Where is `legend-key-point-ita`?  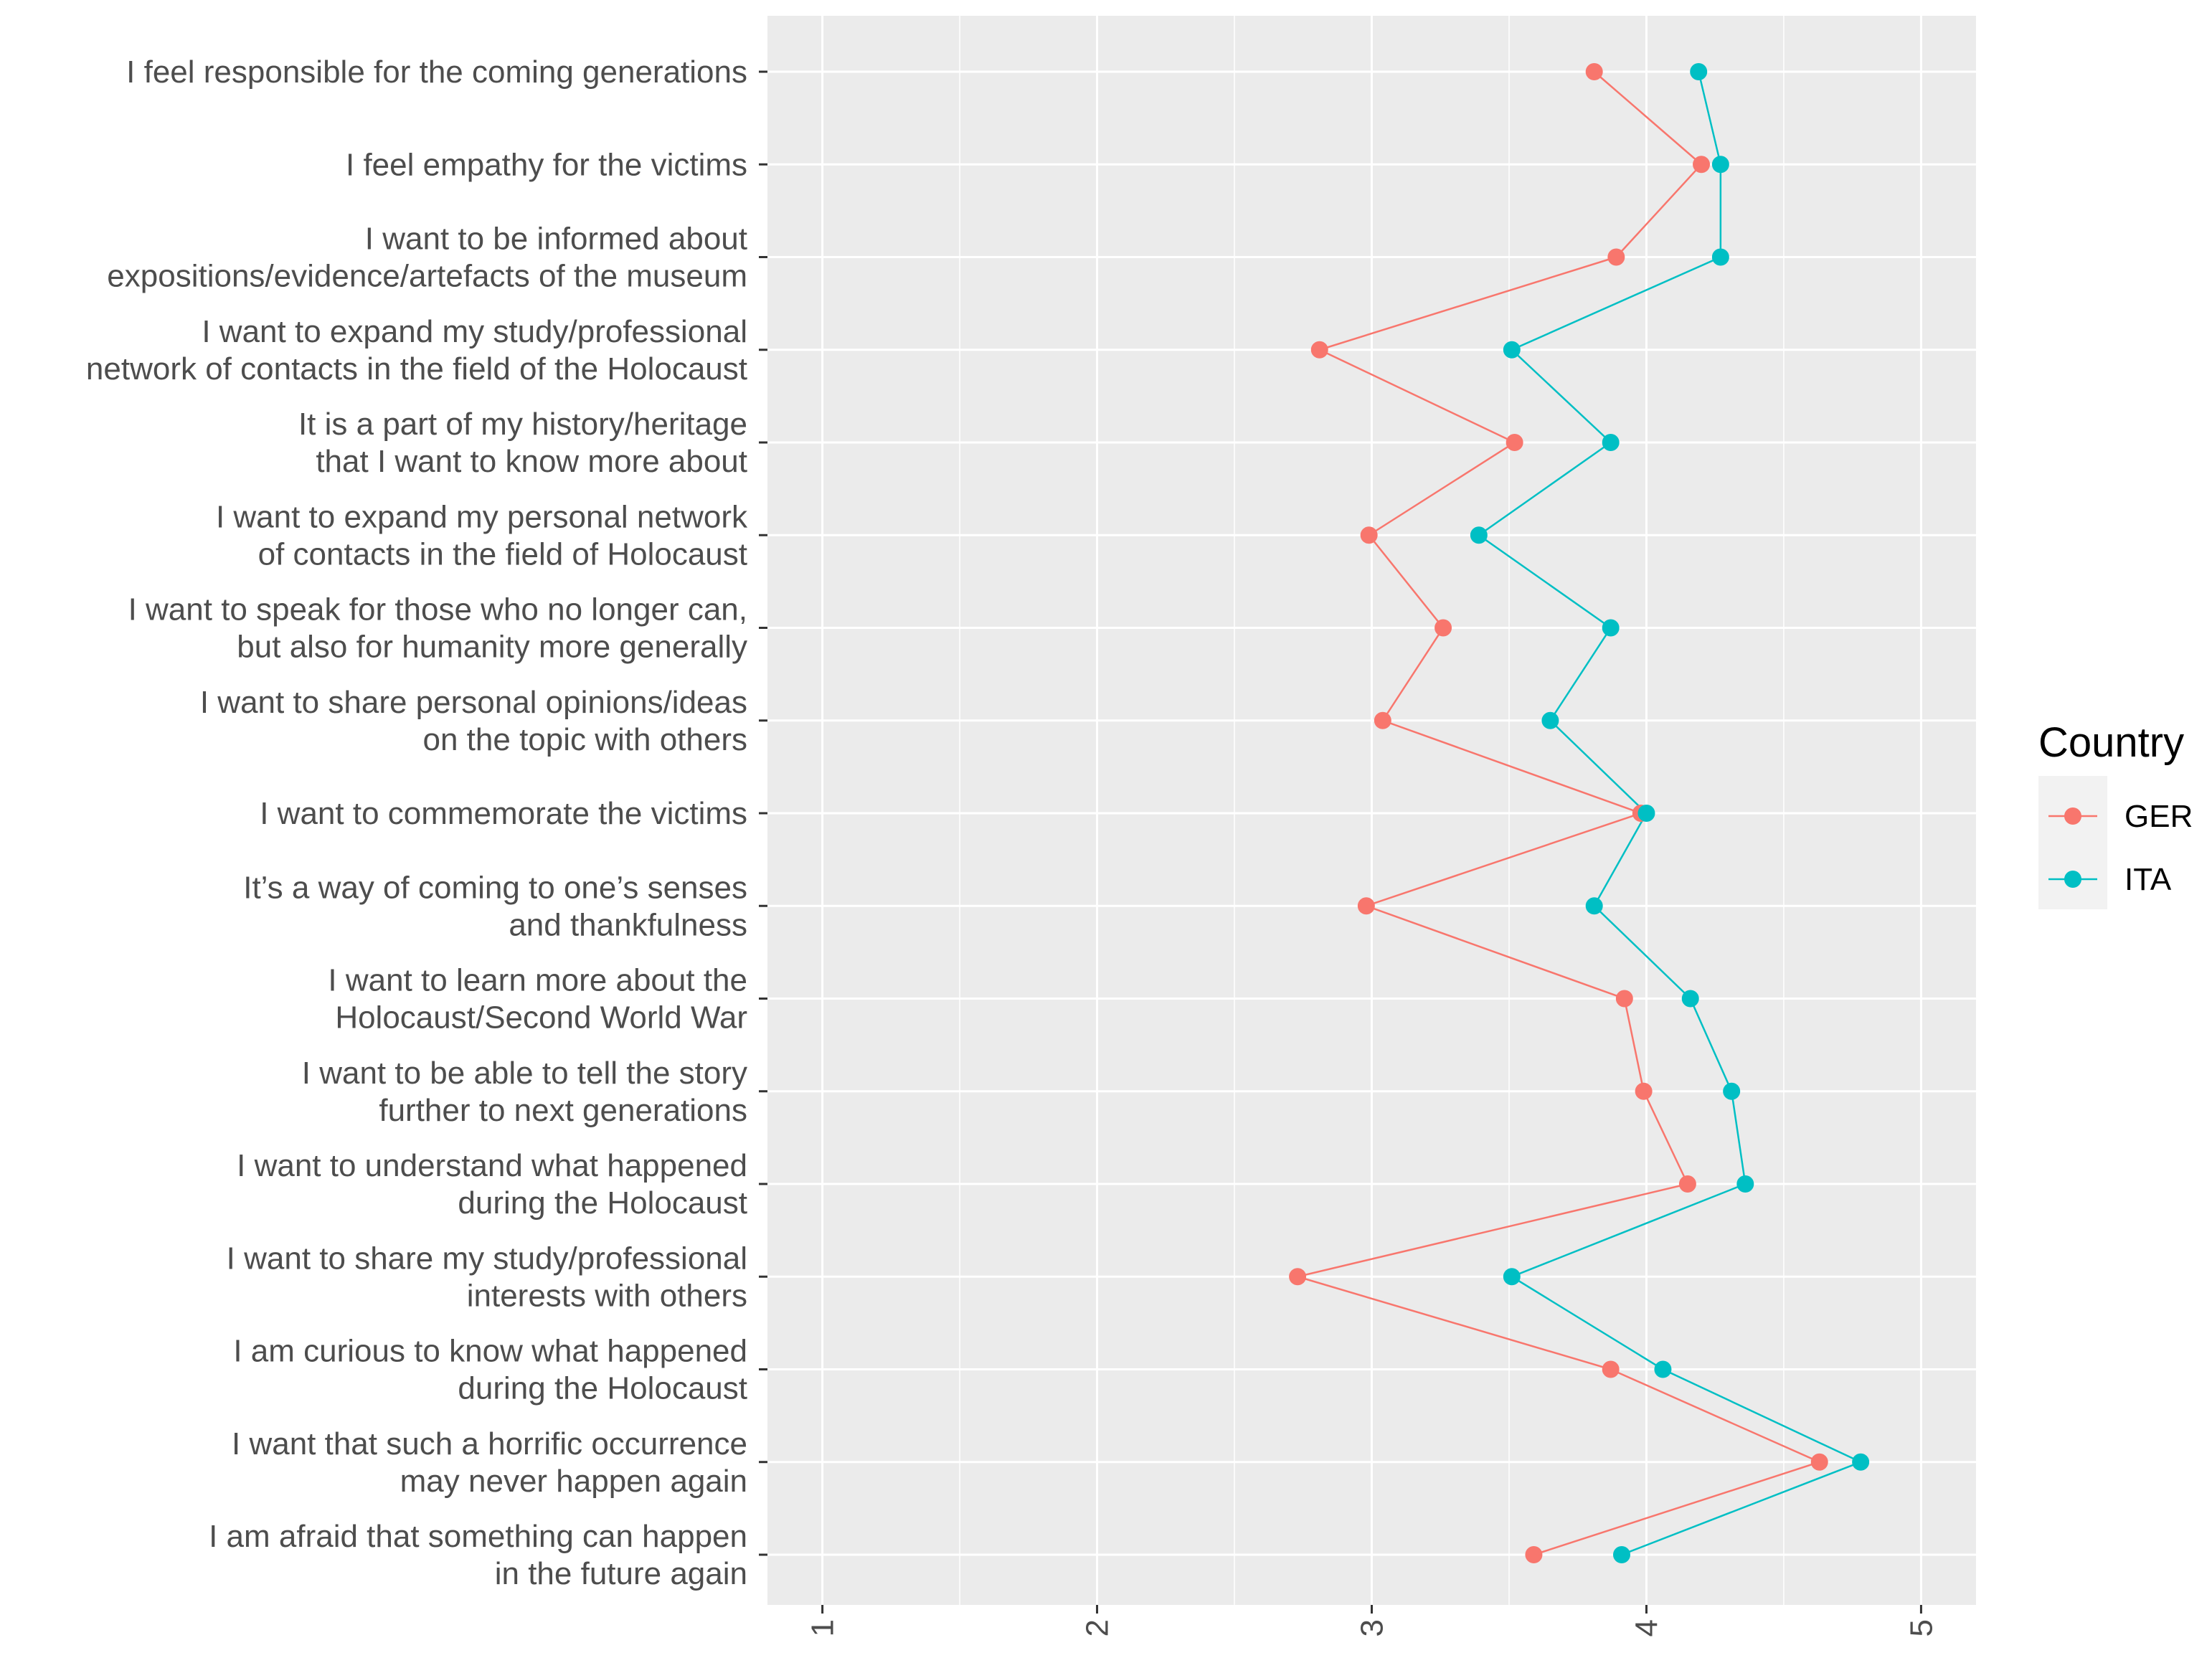
legend-key-point-ita is located at coordinates (2072, 879).